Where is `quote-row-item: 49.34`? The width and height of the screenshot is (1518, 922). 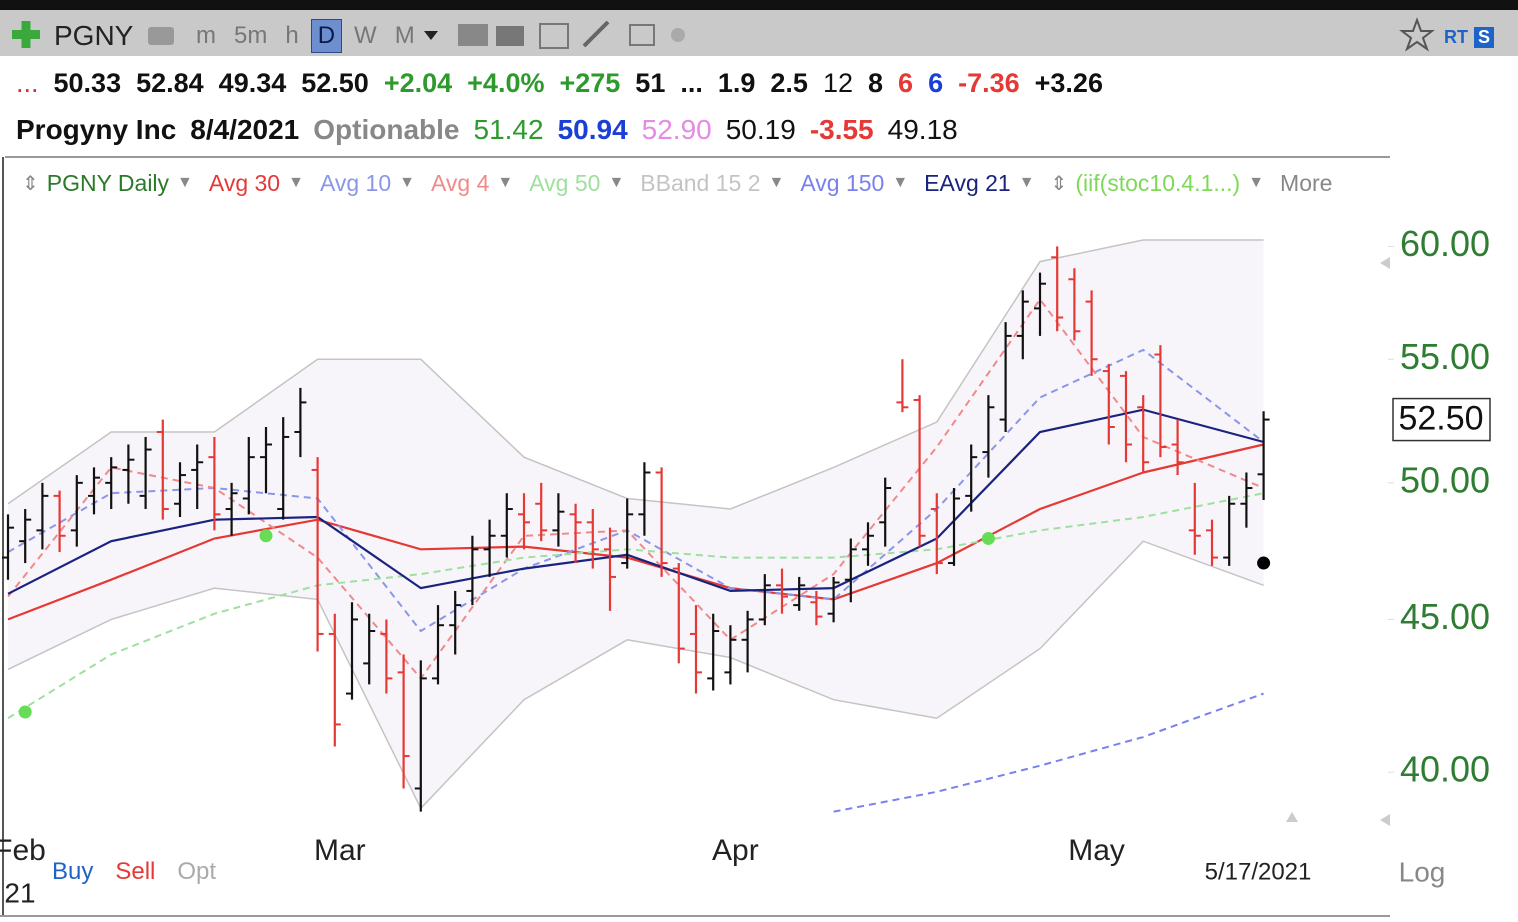
quote-row-item: 49.34 is located at coordinates (252, 82).